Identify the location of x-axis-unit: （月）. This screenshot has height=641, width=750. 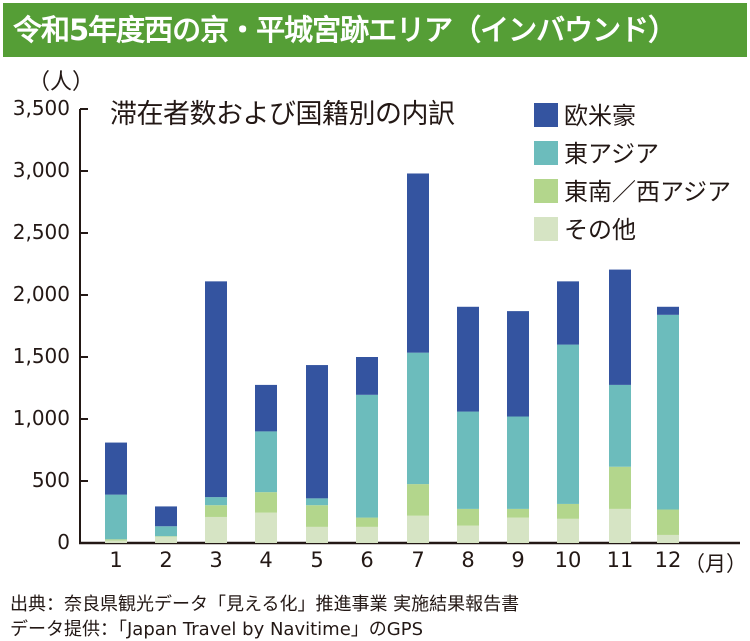
(715, 564).